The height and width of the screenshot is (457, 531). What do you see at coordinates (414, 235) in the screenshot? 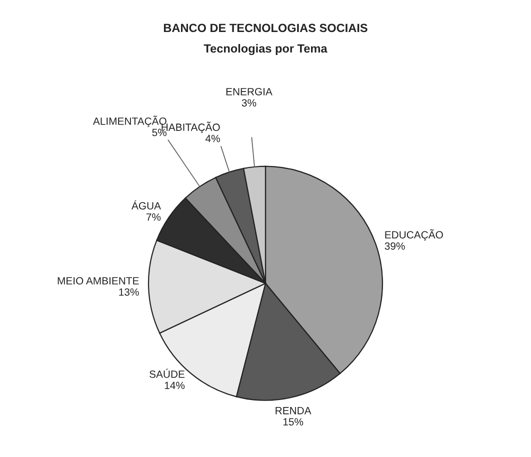
I see `slice-label: EDUCAÇÃO` at bounding box center [414, 235].